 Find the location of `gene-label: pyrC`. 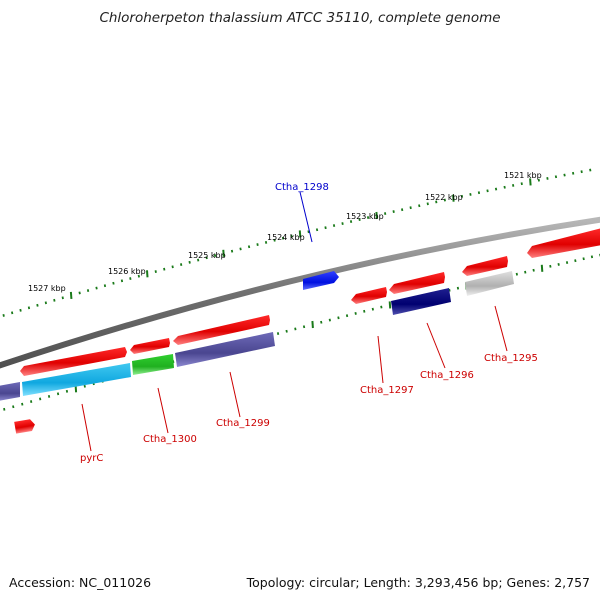

gene-label: pyrC is located at coordinates (91, 458).